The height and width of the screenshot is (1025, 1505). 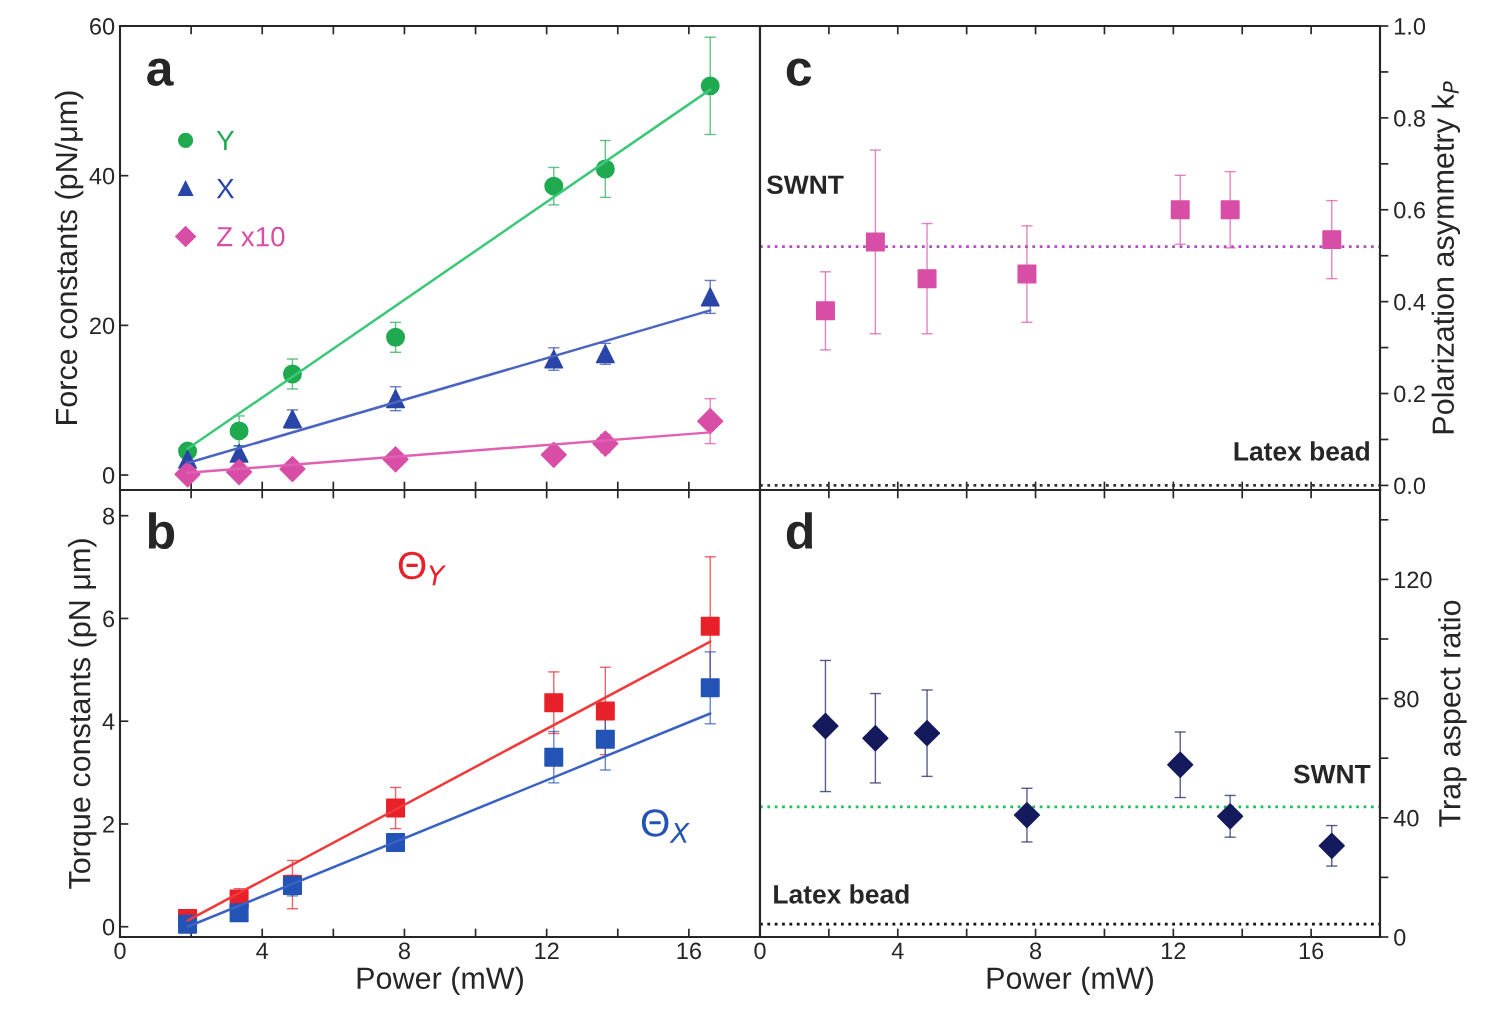 I want to click on y2-axis-title: Trap aspect ratio, so click(x=1452, y=713).